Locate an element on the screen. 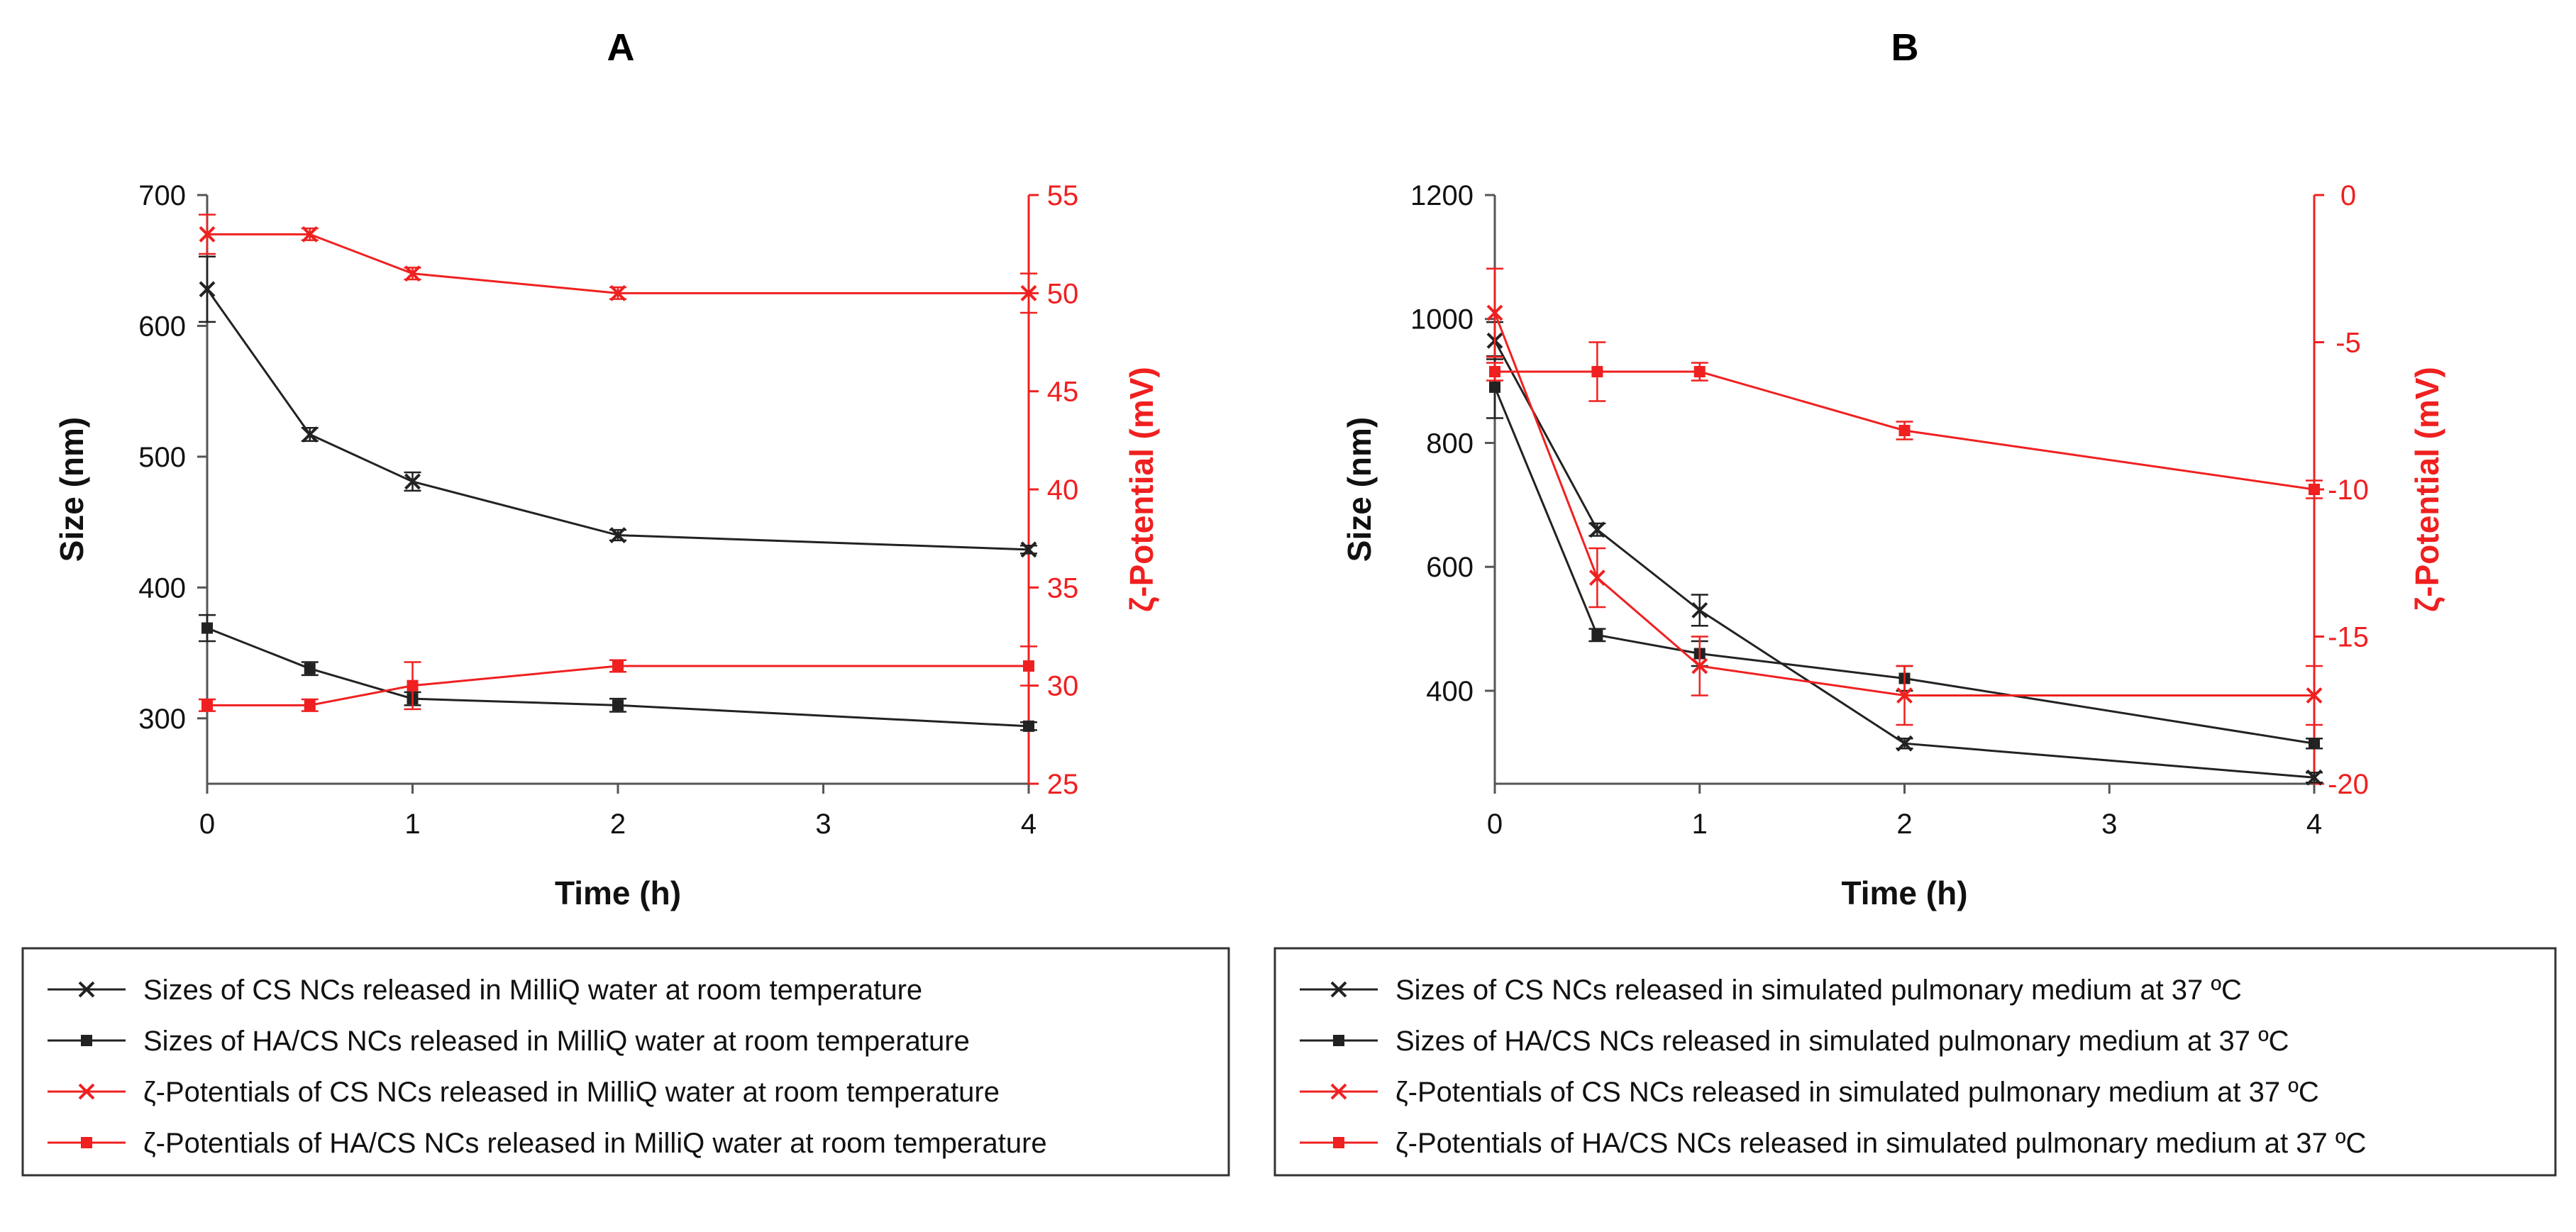  series-line is located at coordinates (617, 419).